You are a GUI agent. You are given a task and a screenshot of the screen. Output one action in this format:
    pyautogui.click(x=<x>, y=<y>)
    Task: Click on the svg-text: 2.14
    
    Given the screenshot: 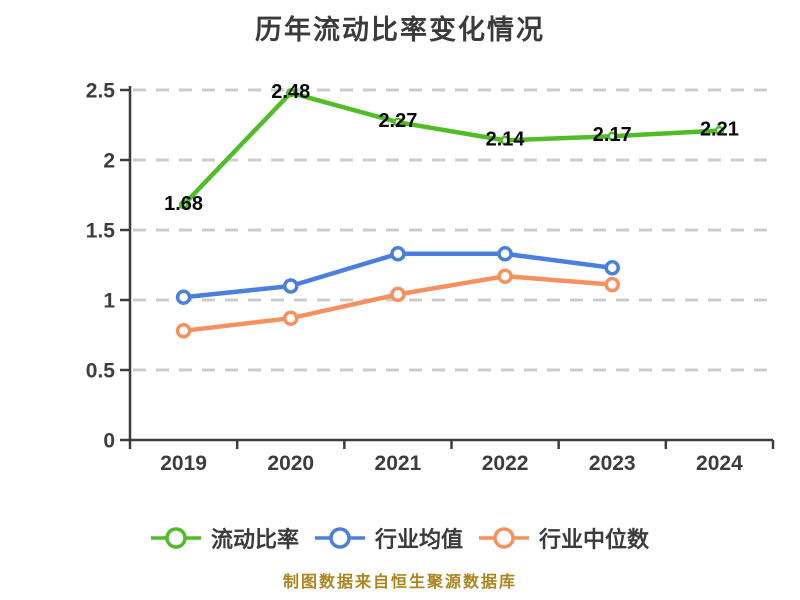 What is the action you would take?
    pyautogui.click(x=506, y=139)
    